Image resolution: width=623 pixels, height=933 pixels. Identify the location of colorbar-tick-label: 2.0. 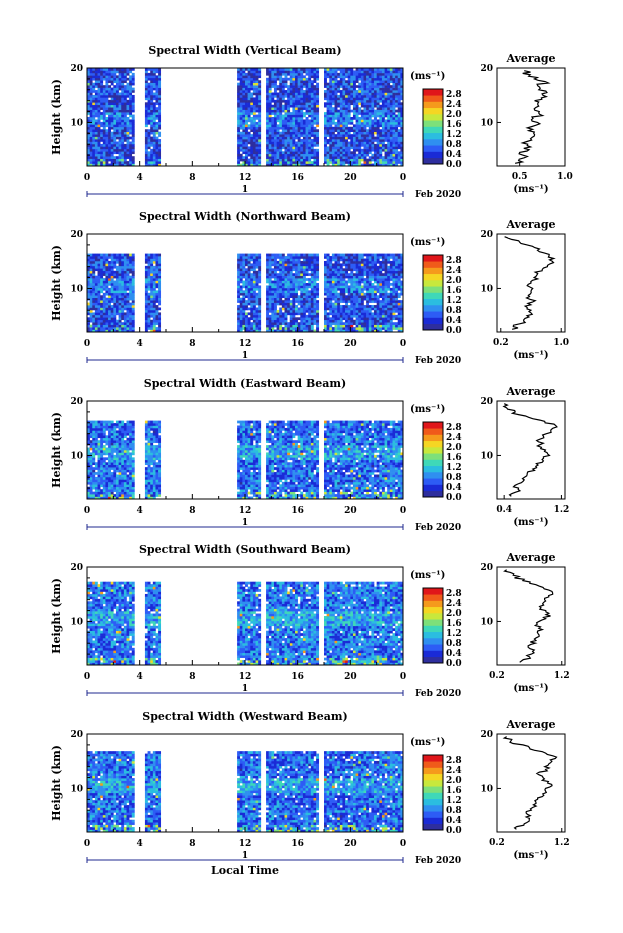
(454, 115).